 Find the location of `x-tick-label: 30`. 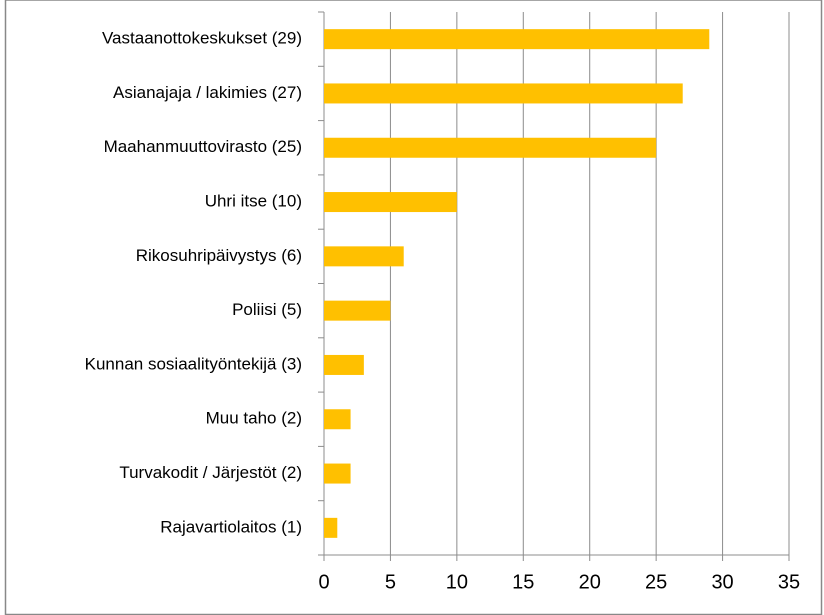

x-tick-label: 30 is located at coordinates (722, 582).